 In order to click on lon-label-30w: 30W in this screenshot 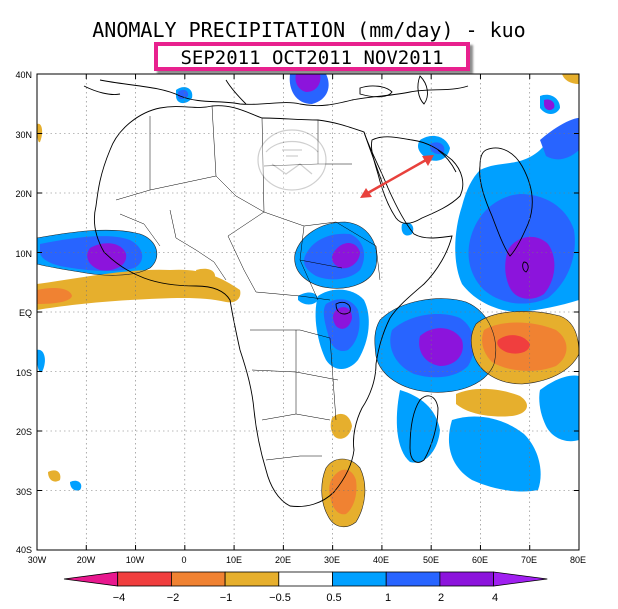, I will do `click(37, 560)`.